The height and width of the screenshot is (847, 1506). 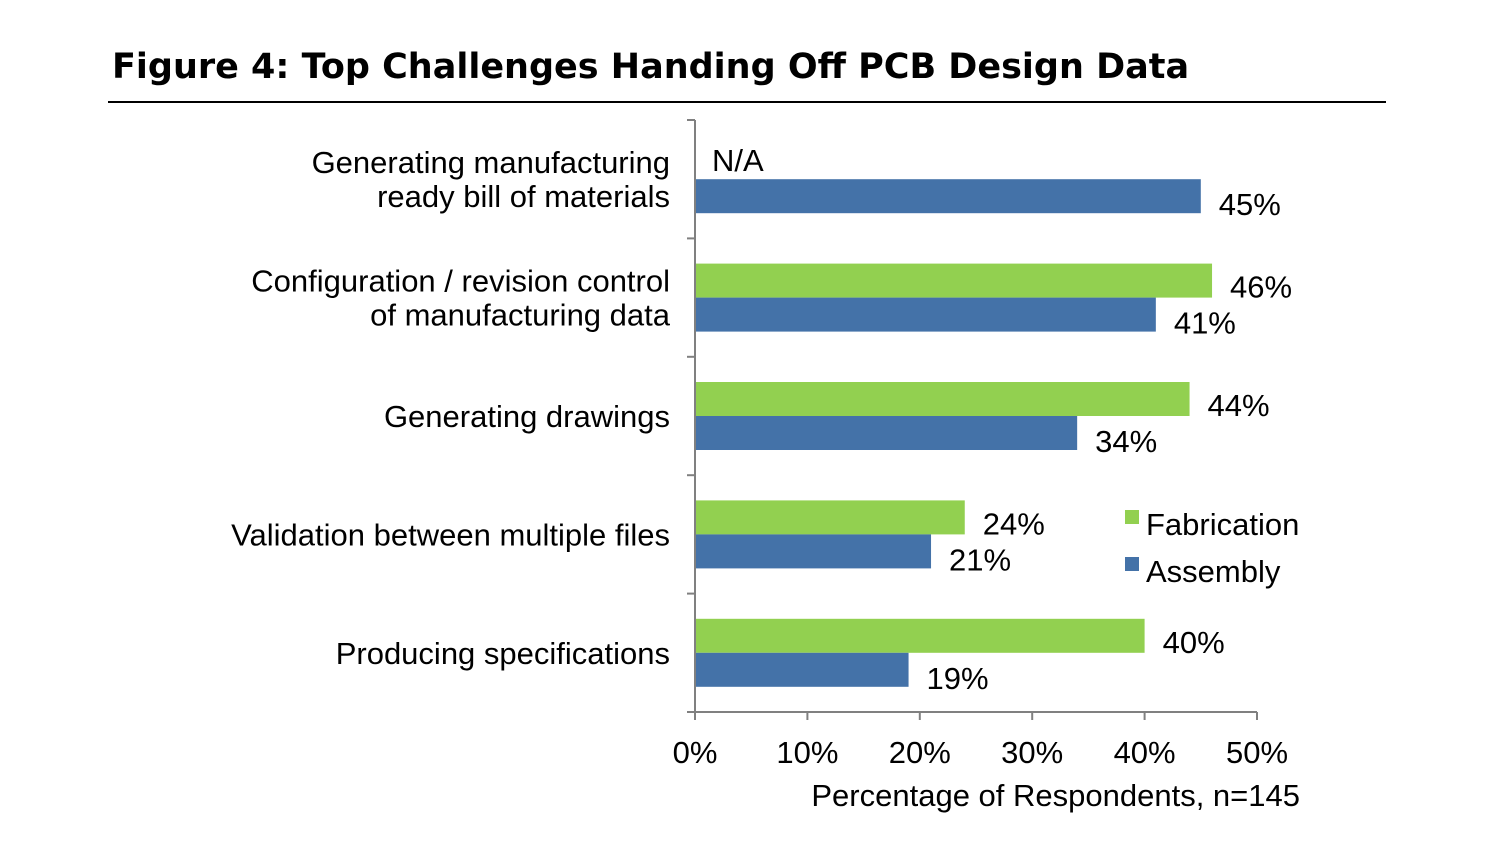 What do you see at coordinates (450, 534) in the screenshot?
I see `category-label: Validation between multiple files` at bounding box center [450, 534].